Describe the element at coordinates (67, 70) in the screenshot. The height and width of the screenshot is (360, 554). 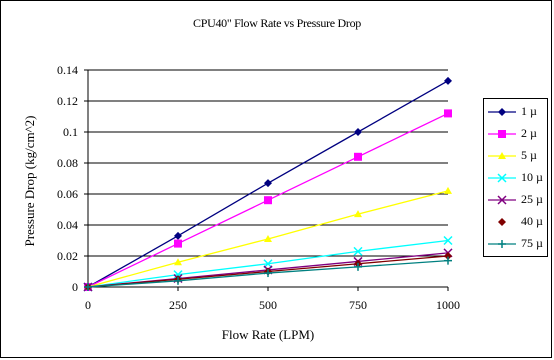
I see `y-tick-label: 0.14` at that location.